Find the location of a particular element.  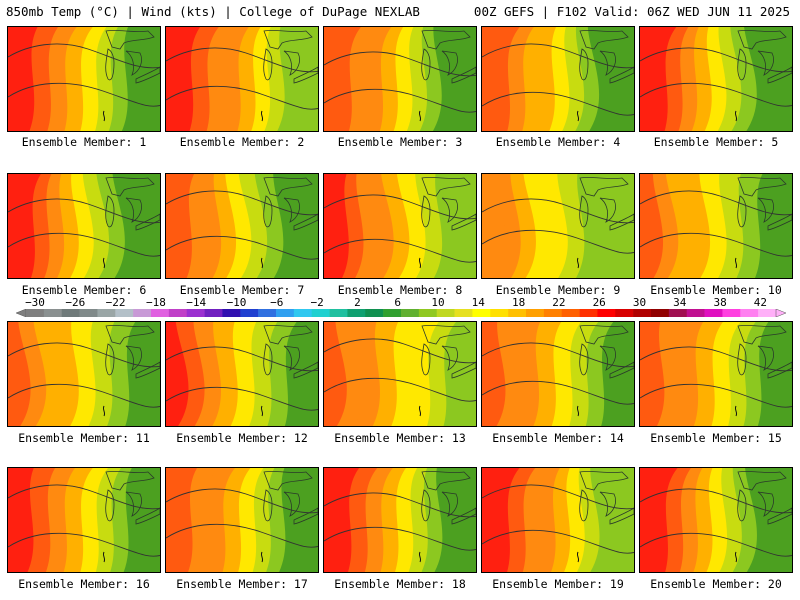

colorbar-tick-label: 34 is located at coordinates (680, 302).